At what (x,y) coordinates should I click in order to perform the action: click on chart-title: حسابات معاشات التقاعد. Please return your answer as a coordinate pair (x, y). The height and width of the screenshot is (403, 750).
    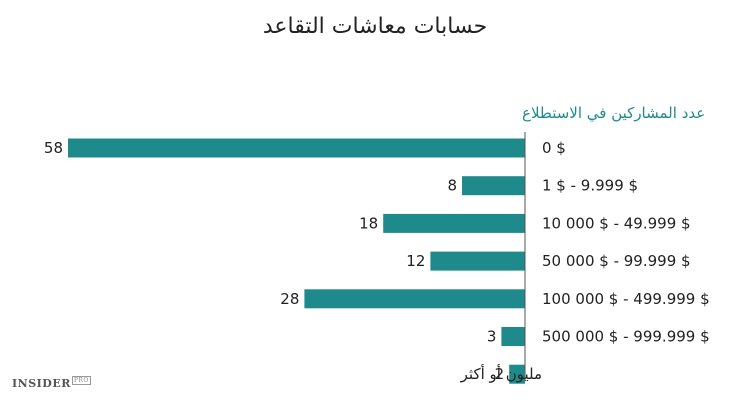
    Looking at the image, I should click on (375, 26).